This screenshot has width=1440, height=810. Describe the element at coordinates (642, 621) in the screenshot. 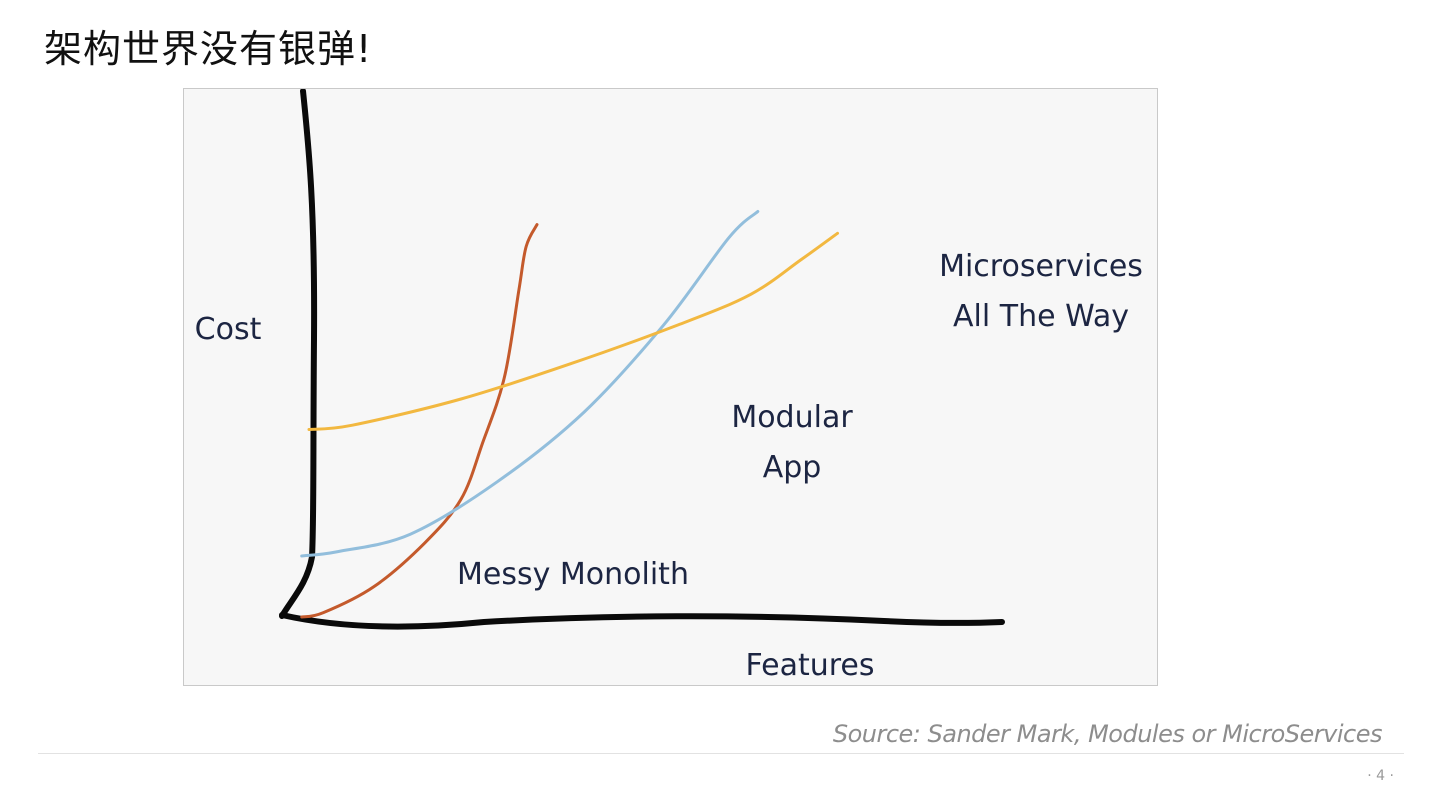

I see `x-axis-line` at that location.